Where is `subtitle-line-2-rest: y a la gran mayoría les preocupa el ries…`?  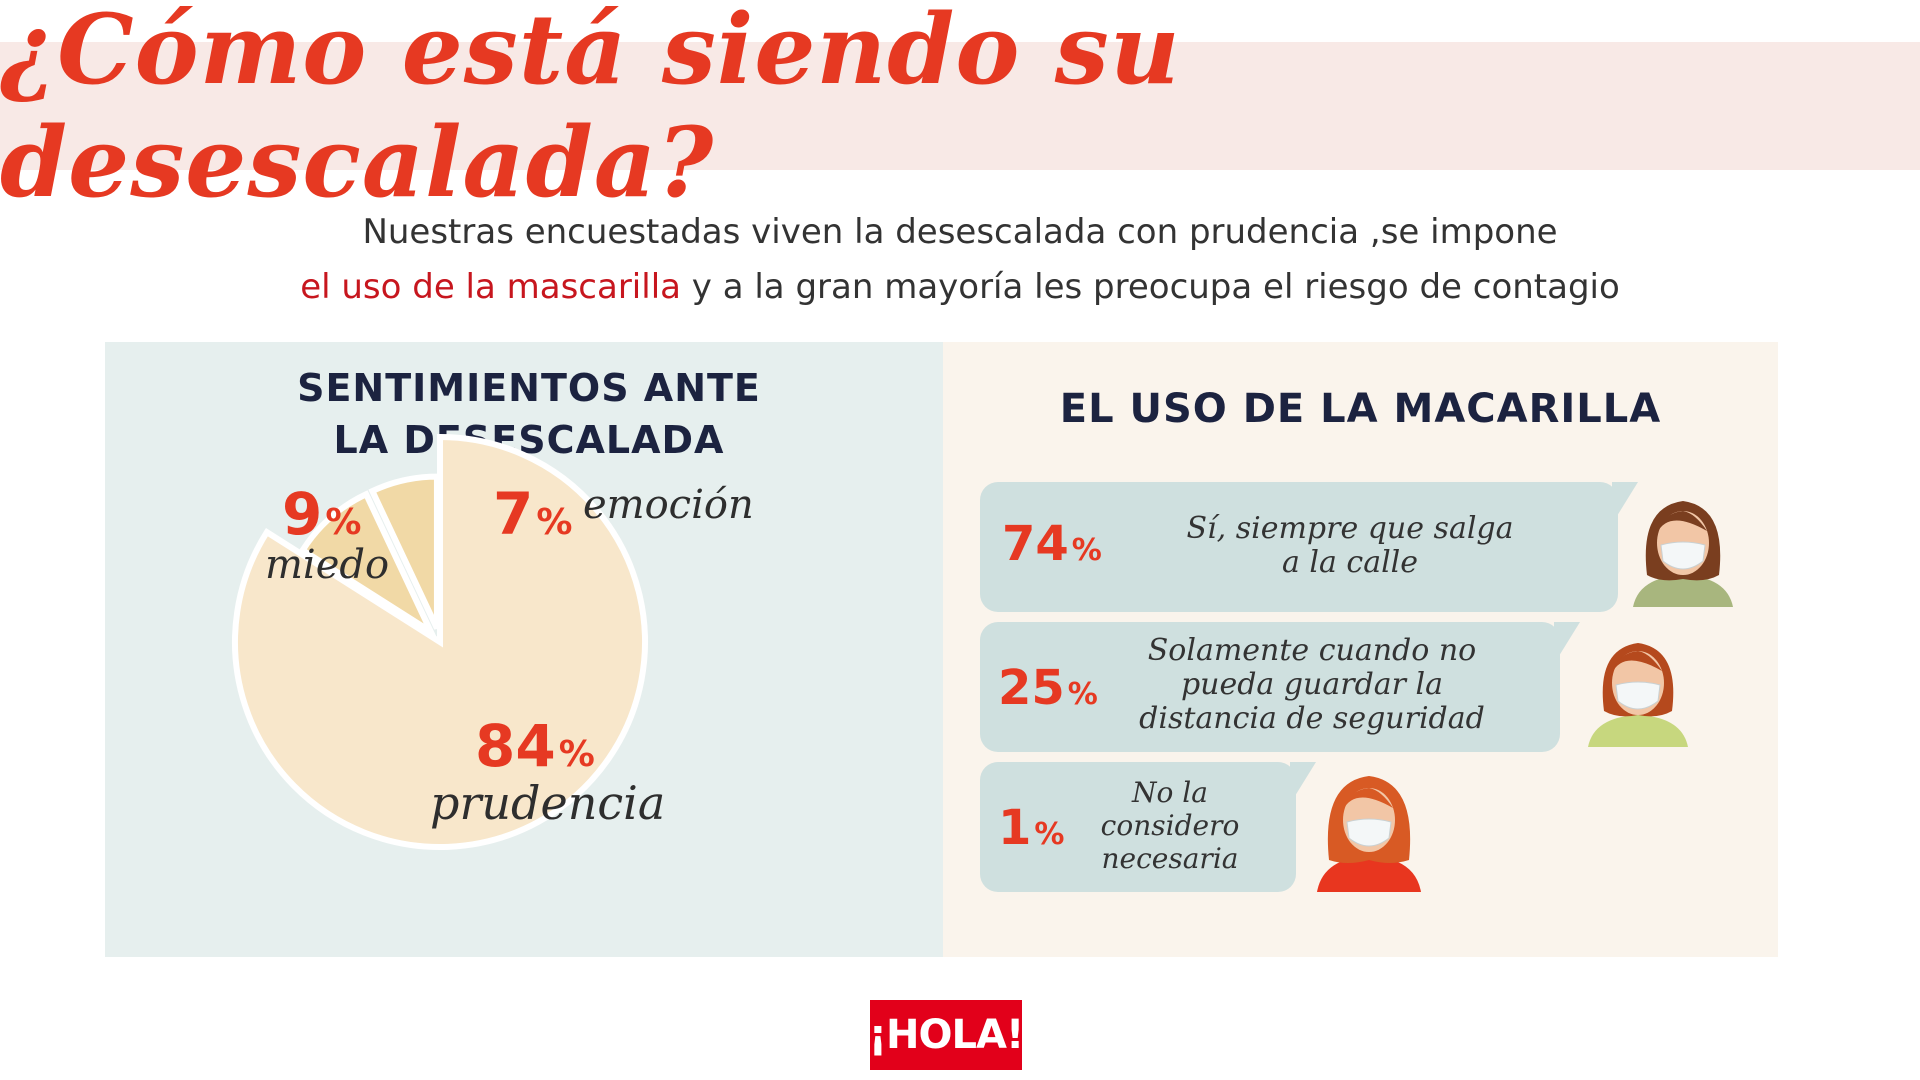 subtitle-line-2-rest: y a la gran mayoría les preocupa el ries… is located at coordinates (1150, 287).